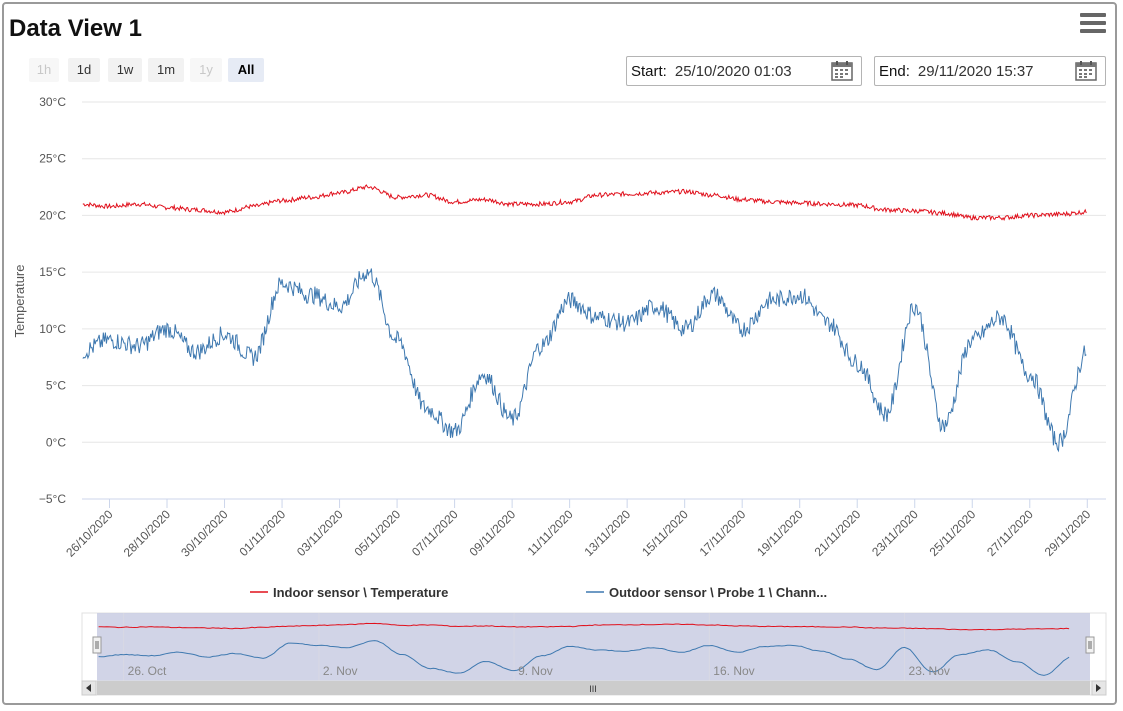 The height and width of the screenshot is (711, 1123). Describe the element at coordinates (52, 272) in the screenshot. I see `y-tick-label: 15°C` at that location.